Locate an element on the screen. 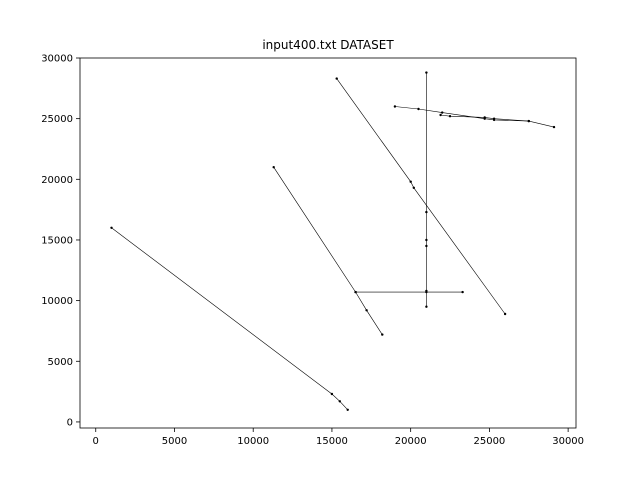 The image size is (640, 480). y-tick-label: 15000 is located at coordinates (57, 240).